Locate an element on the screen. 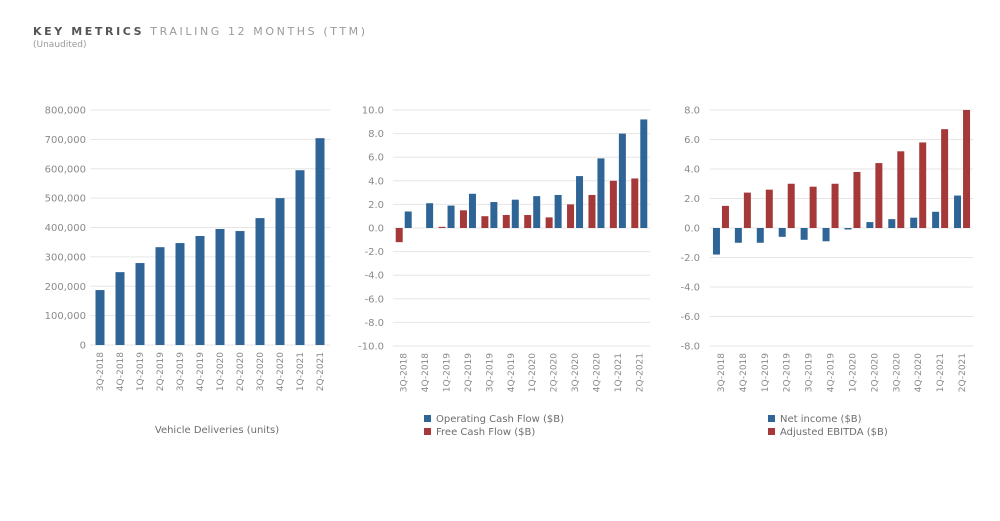 The width and height of the screenshot is (1000, 521). x-axis-label: Vehicle Deliveries (units) is located at coordinates (217, 430).